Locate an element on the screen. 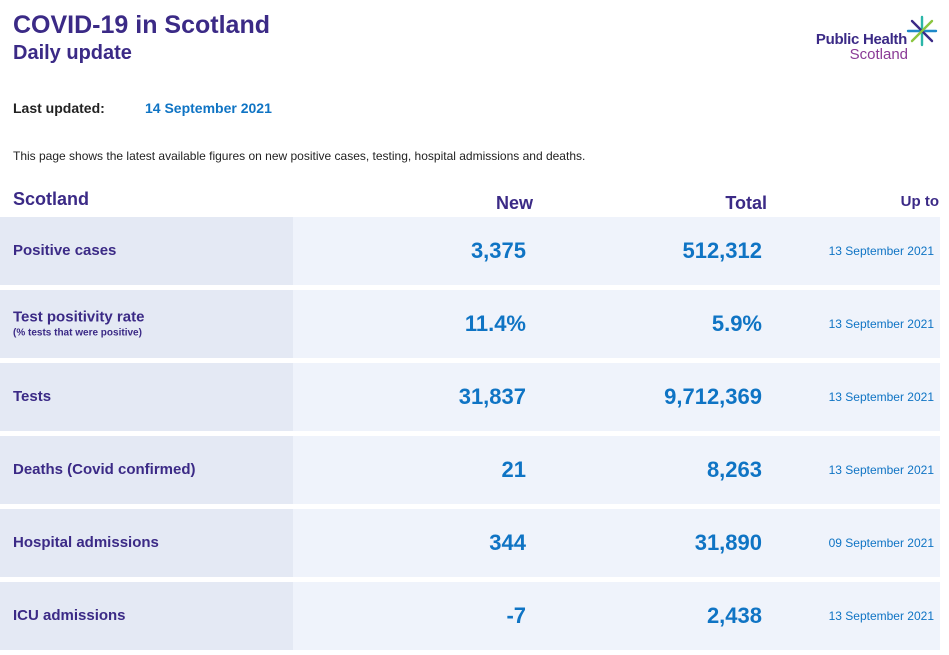 This screenshot has height=655, width=949. new-value: 31,837 is located at coordinates (492, 396).